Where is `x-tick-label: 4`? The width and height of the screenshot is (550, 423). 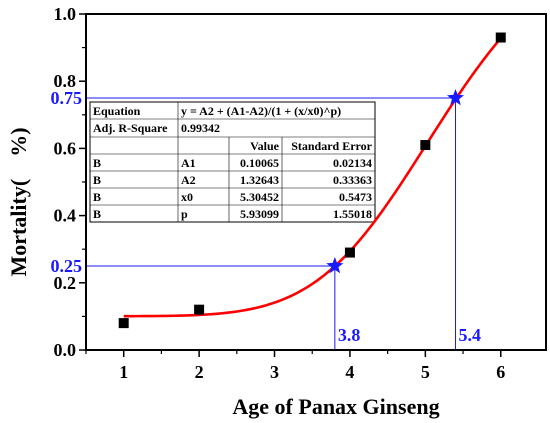
x-tick-label: 4 is located at coordinates (349, 372).